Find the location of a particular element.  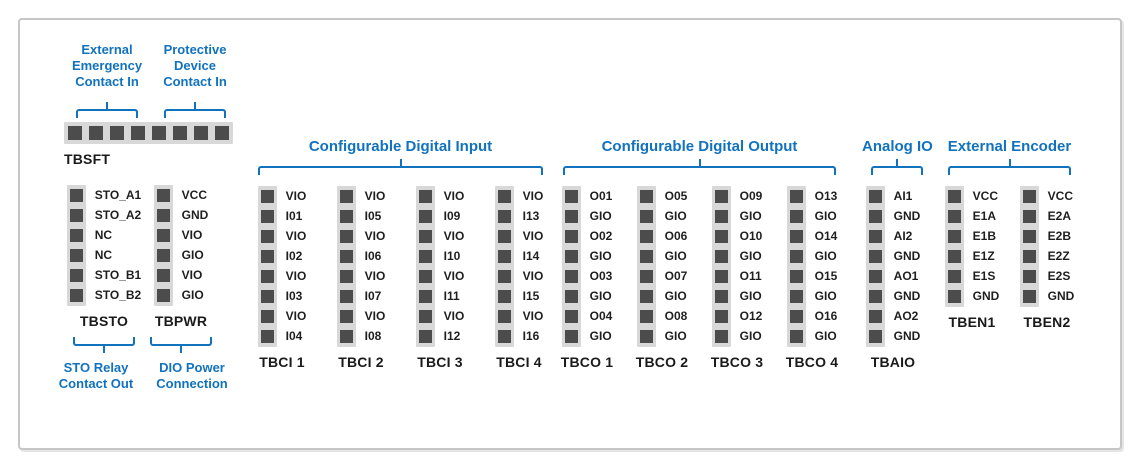

pin-label: O15 is located at coordinates (826, 276).